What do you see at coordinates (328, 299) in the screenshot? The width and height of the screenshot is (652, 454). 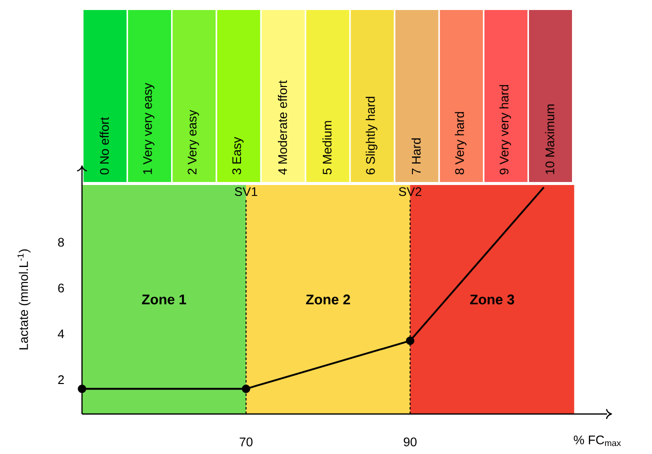 I see `band-label: Zone 2` at bounding box center [328, 299].